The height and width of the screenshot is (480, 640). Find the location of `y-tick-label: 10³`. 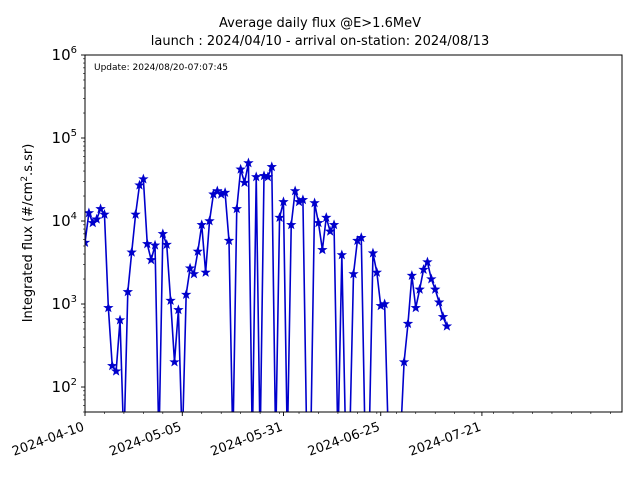

y-tick-label: 10³ is located at coordinates (64, 303).